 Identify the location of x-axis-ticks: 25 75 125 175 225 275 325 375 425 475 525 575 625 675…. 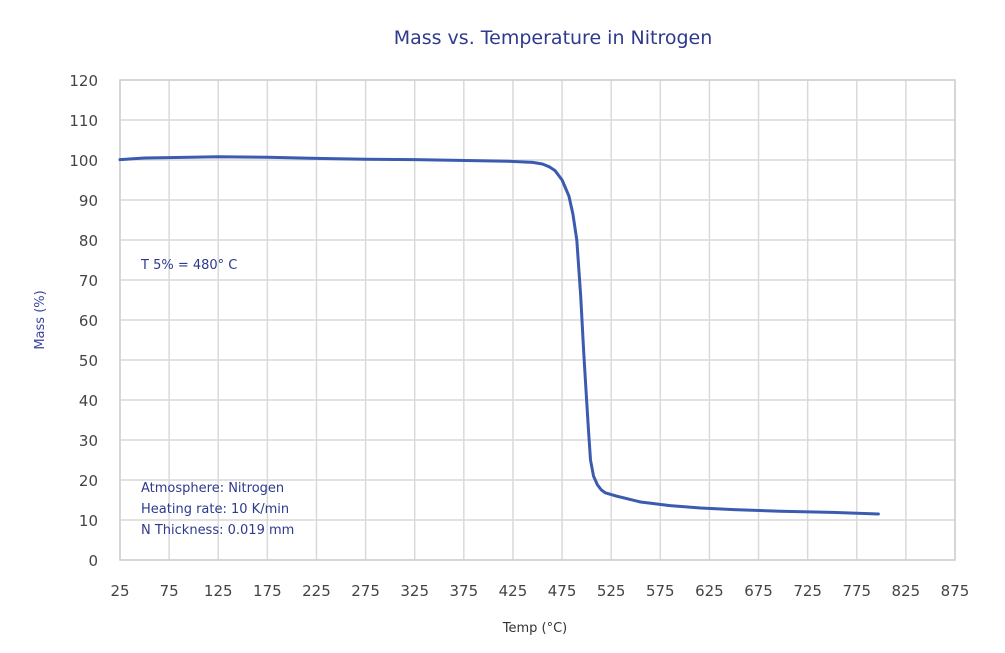
(539, 591).